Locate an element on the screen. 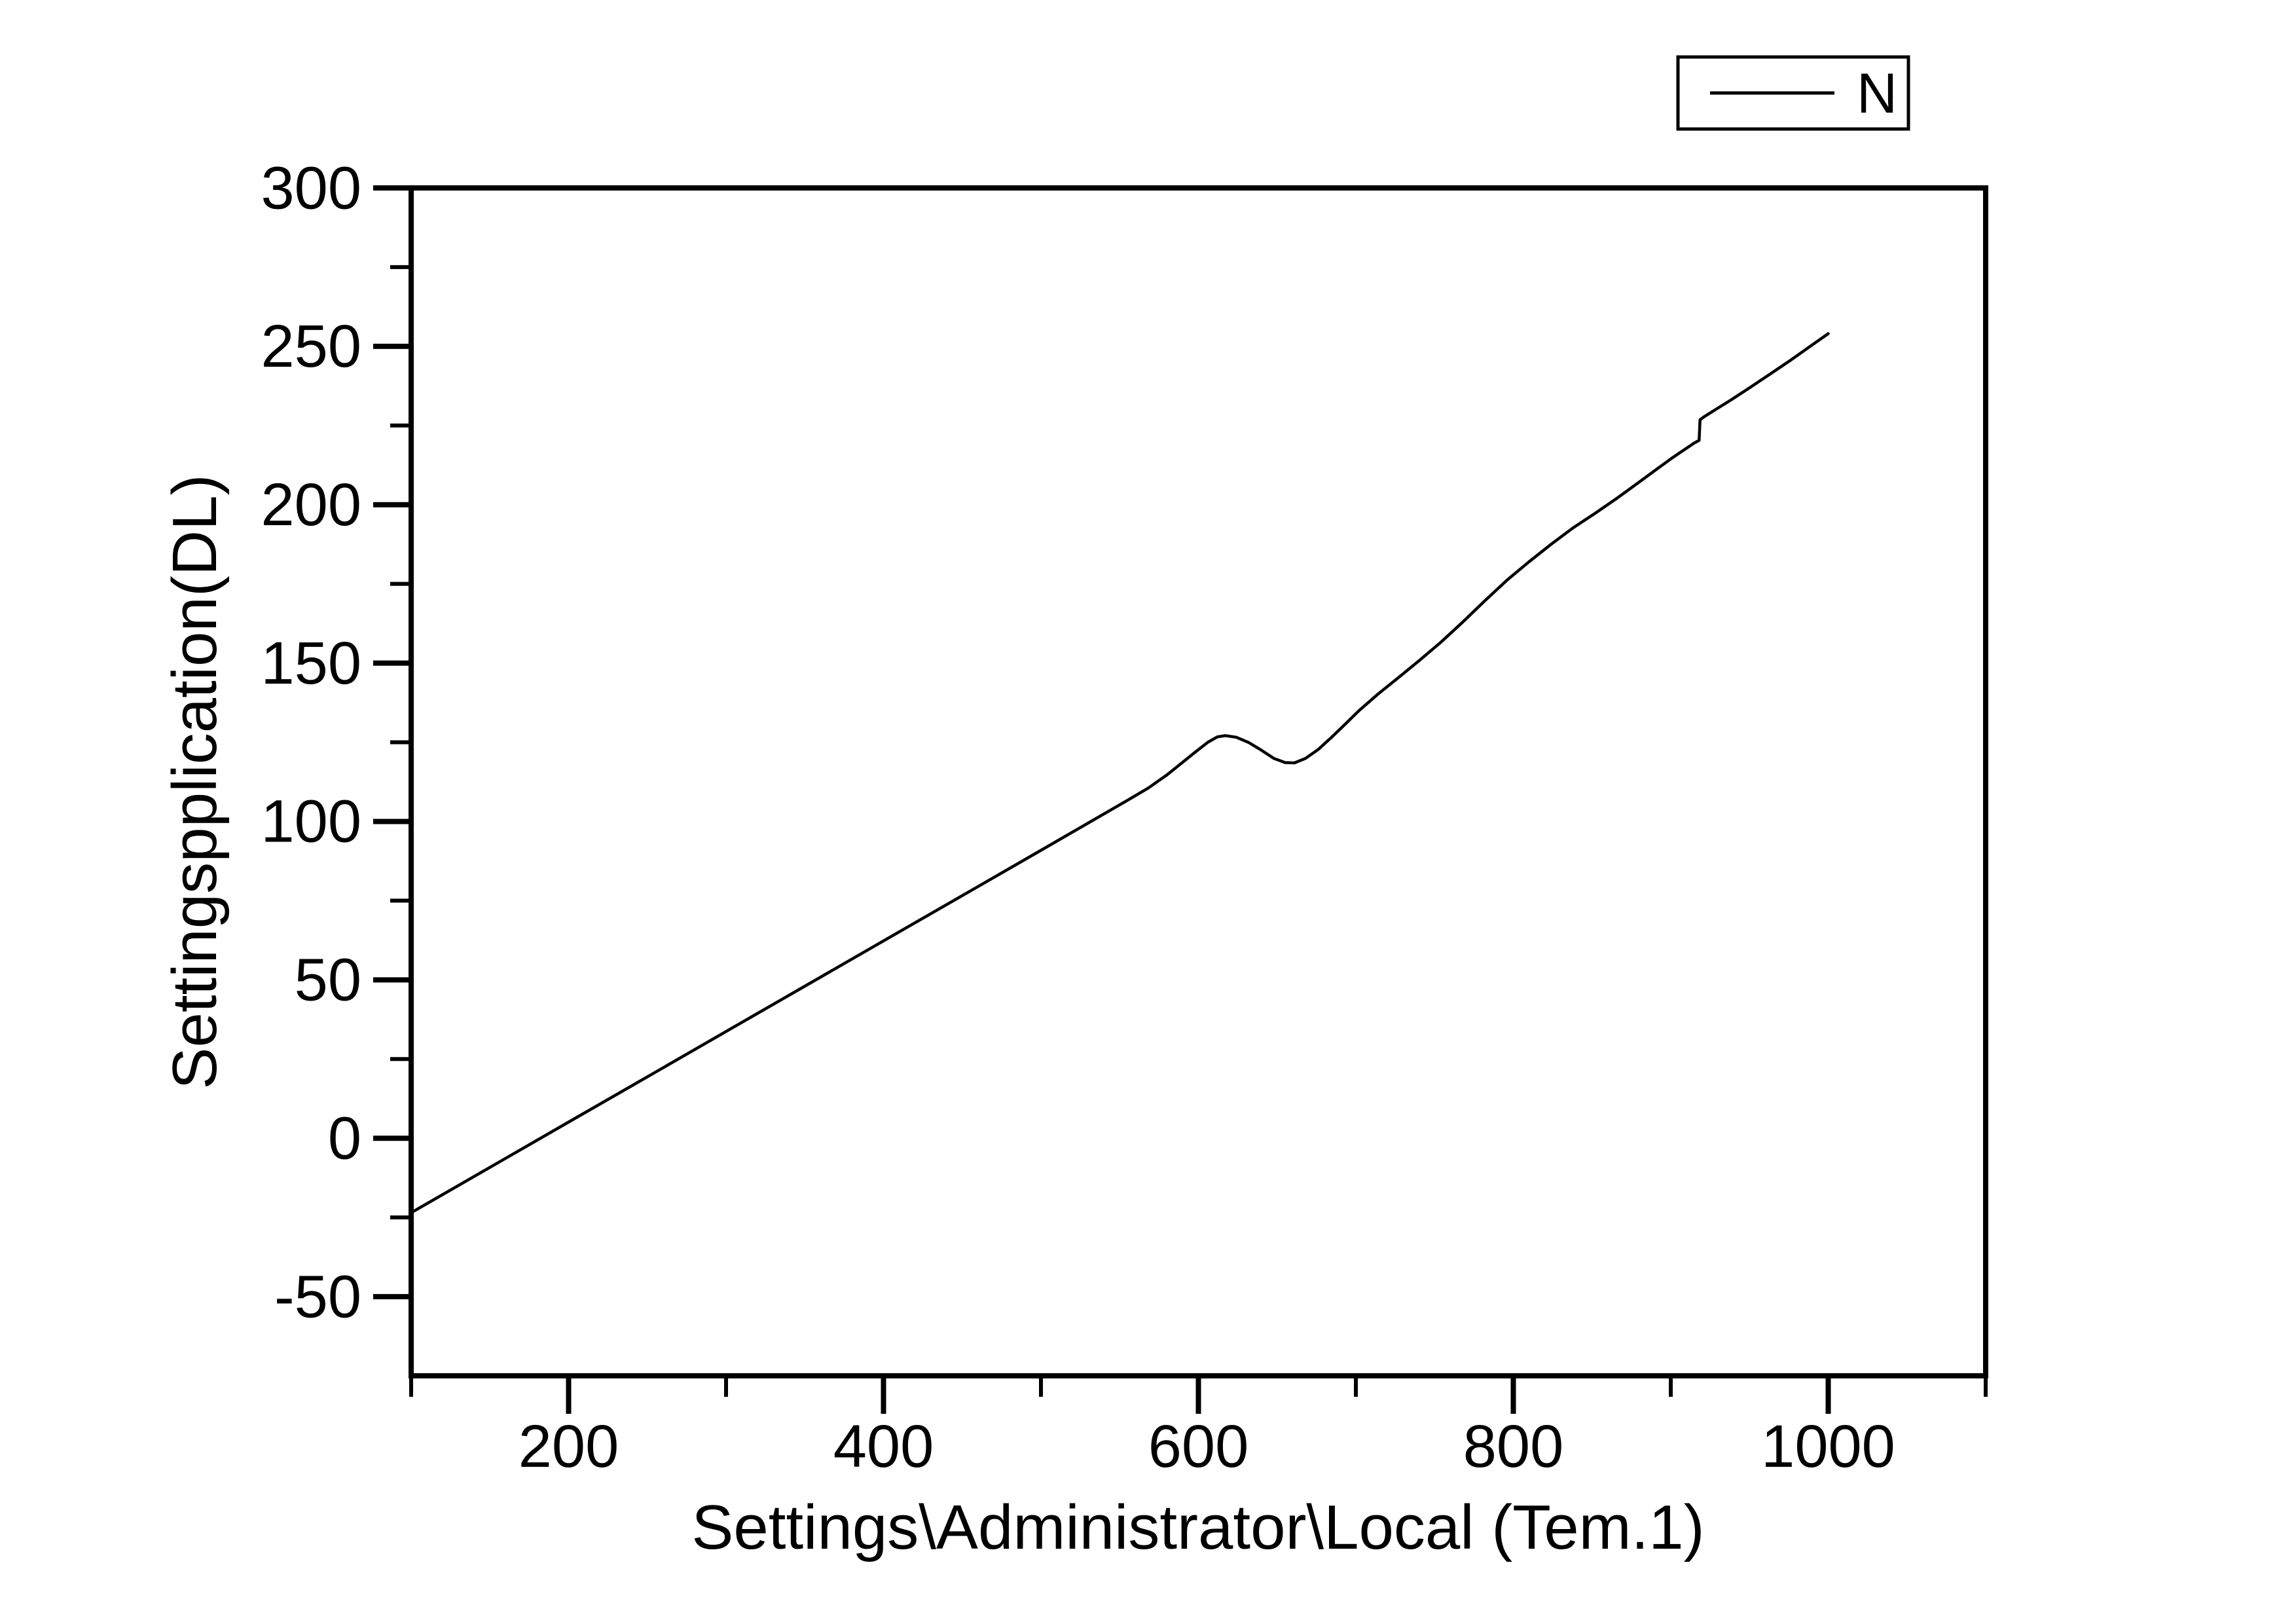 This screenshot has height=1624, width=2296. x-tick-label: 600 is located at coordinates (1198, 1446).